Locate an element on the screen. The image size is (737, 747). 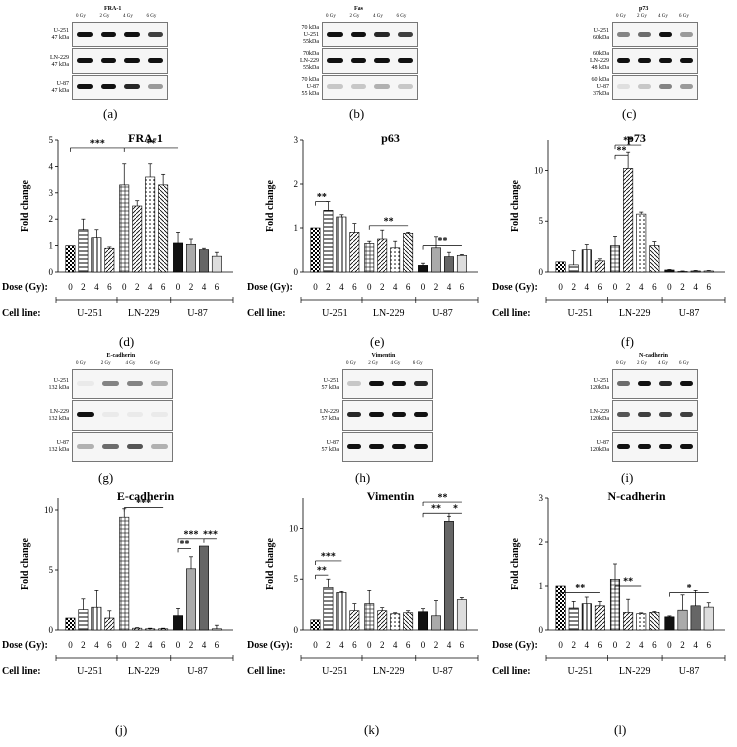
chart-title: E-cadherin is located at coordinates (146, 496).